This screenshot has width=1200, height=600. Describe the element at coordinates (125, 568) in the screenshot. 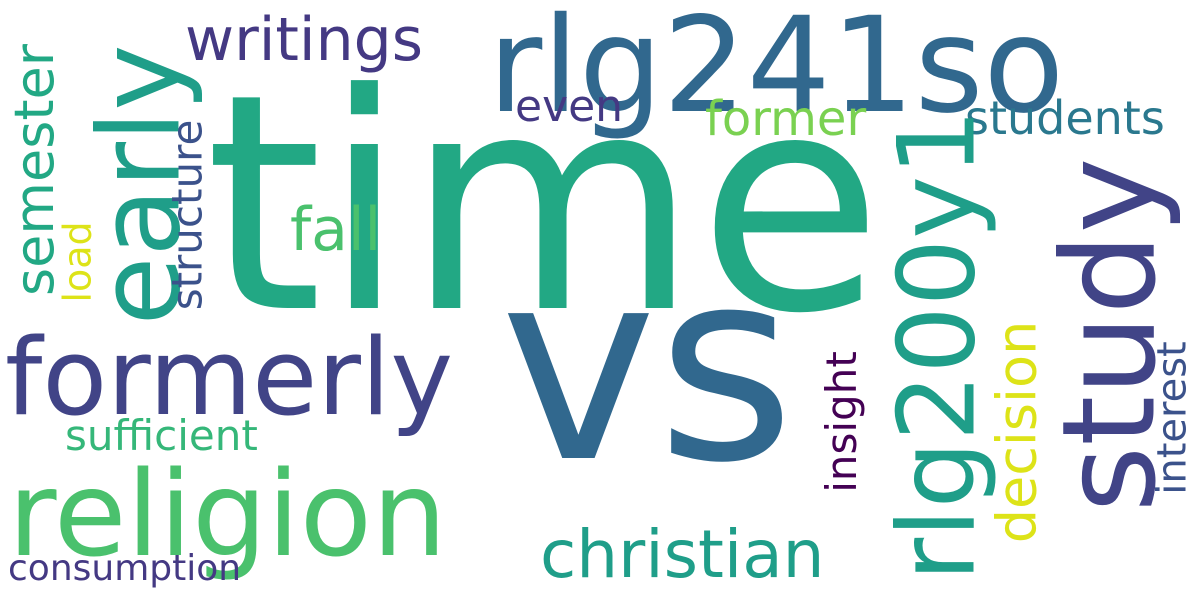

I see `word-consumption: consumption` at that location.